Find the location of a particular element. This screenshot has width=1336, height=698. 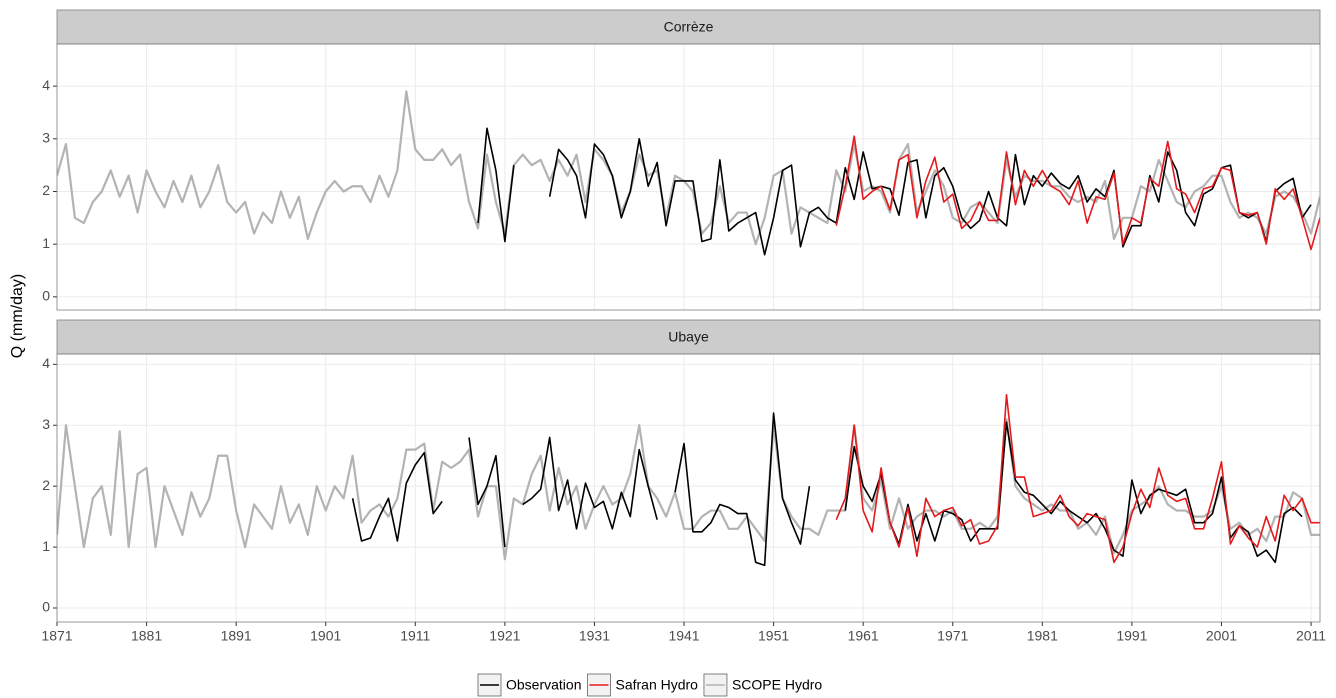

legend-label: Safran Hydro is located at coordinates (656, 685).